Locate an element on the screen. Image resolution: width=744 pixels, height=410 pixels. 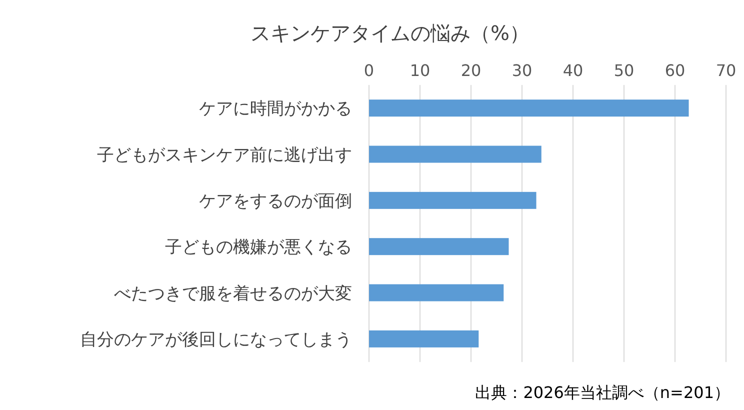
x-tick-label: 70 is located at coordinates (726, 70).